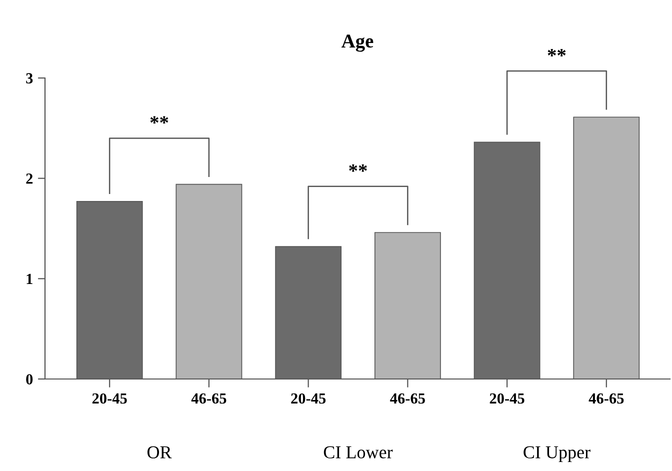  What do you see at coordinates (29, 279) in the screenshot?
I see `y-tick-label: 1` at bounding box center [29, 279].